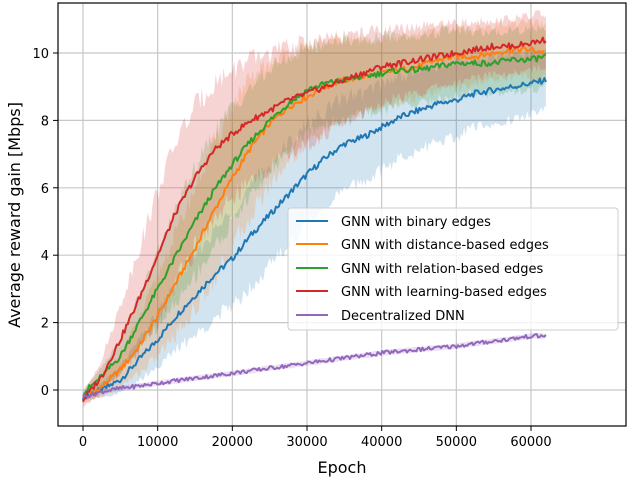 This screenshot has height=478, width=630. I want to click on x-tick-label: 60000, so click(530, 442).